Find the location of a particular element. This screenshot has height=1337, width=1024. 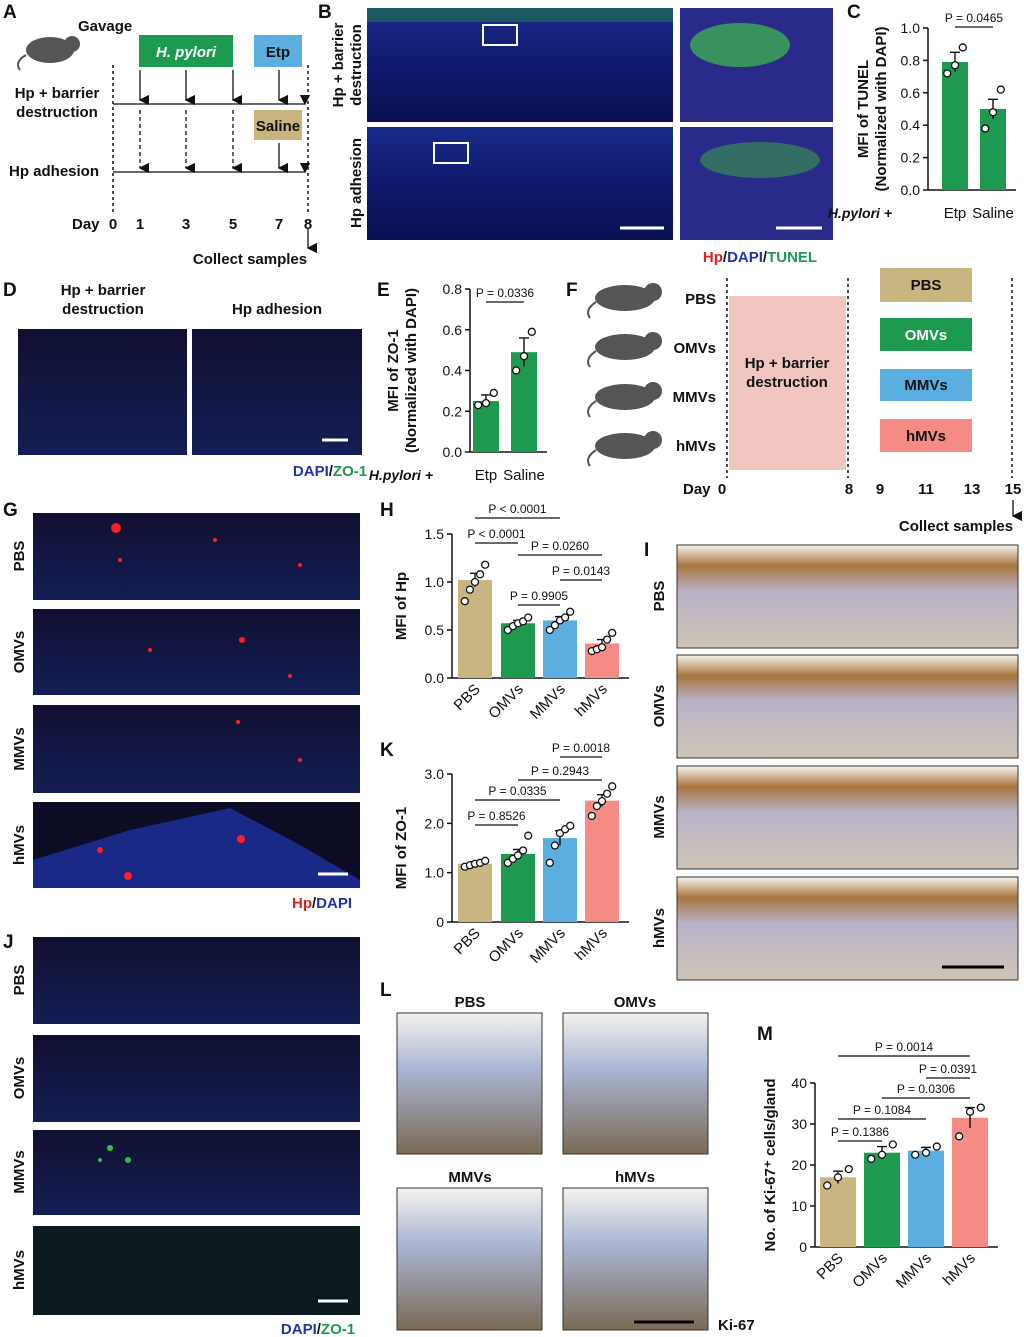

label: Collect samples is located at coordinates (956, 526).